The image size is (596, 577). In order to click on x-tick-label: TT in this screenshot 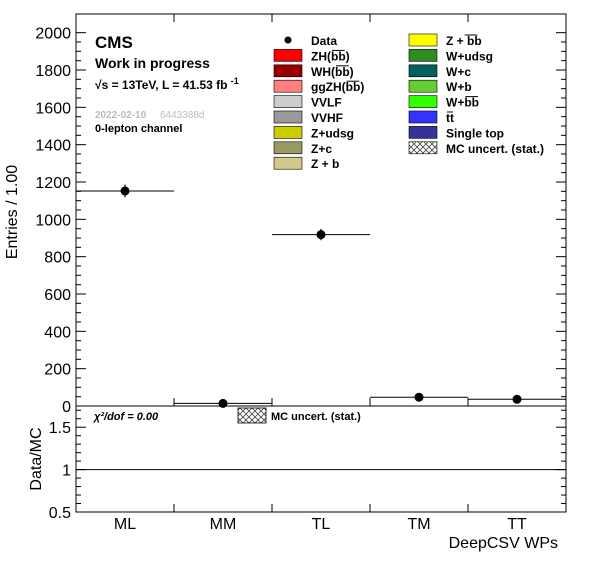, I will do `click(517, 524)`.